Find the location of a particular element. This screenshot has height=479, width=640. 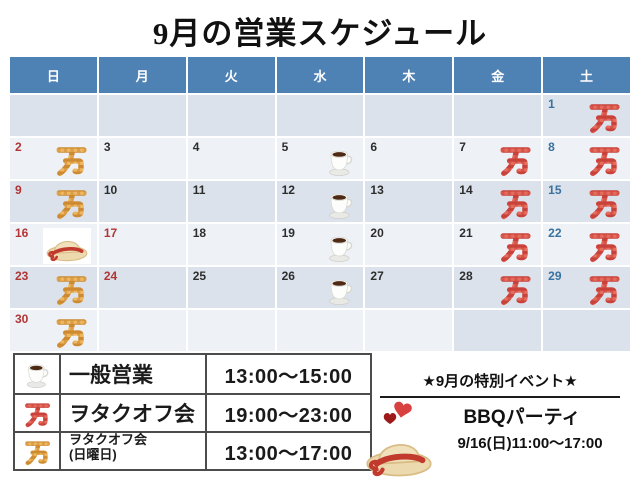

calendar-cell-16: 16 is located at coordinates (53, 244).